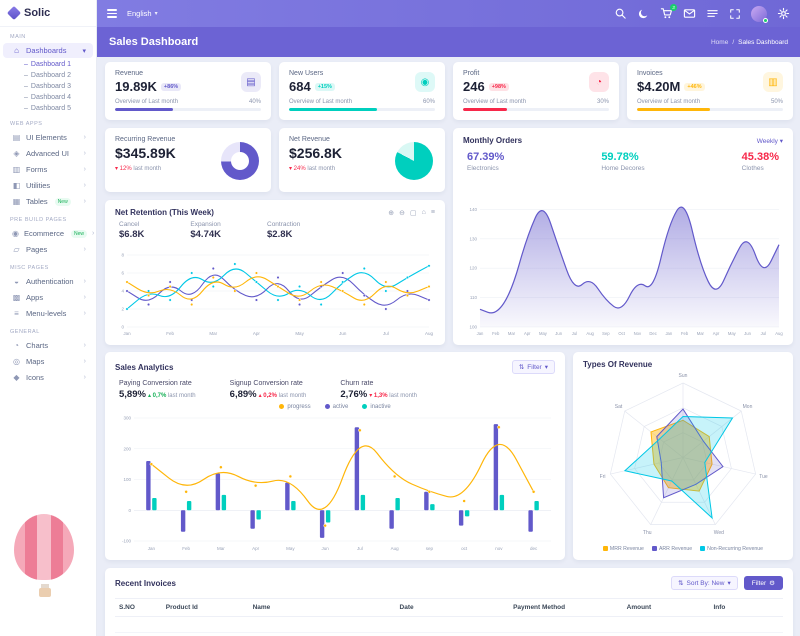  Describe the element at coordinates (776, 102) in the screenshot. I see `stat-percent: 50%` at that location.